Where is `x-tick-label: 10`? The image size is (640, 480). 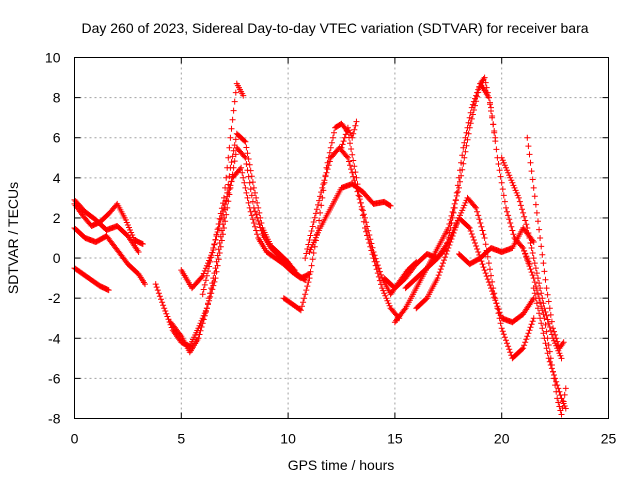
x-tick-label: 10 is located at coordinates (288, 439).